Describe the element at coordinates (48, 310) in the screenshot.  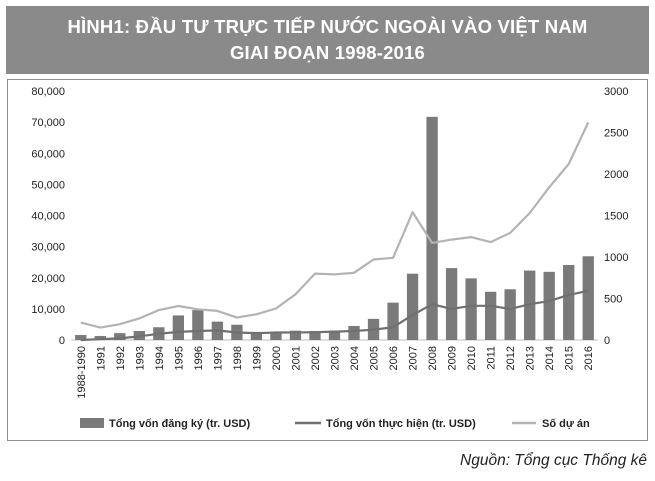
I see `y-left-tick-label: 10,000` at that location.